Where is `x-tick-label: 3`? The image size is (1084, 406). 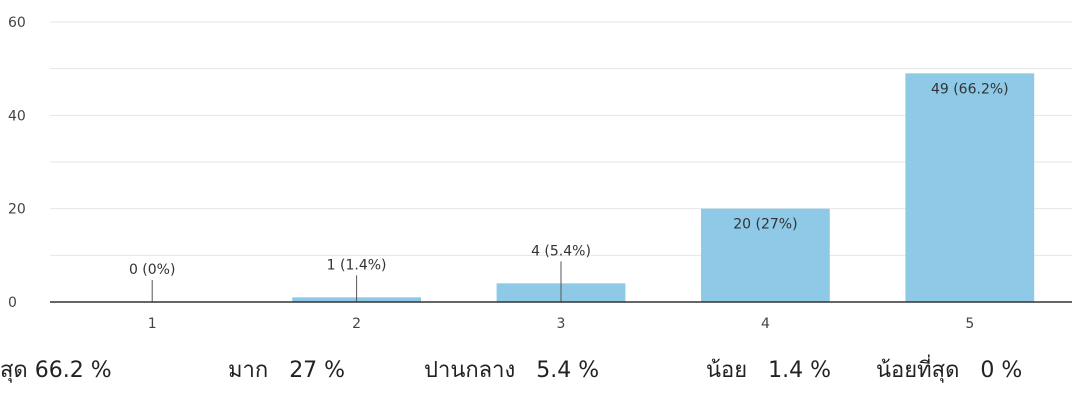 x-tick-label: 3 is located at coordinates (561, 324).